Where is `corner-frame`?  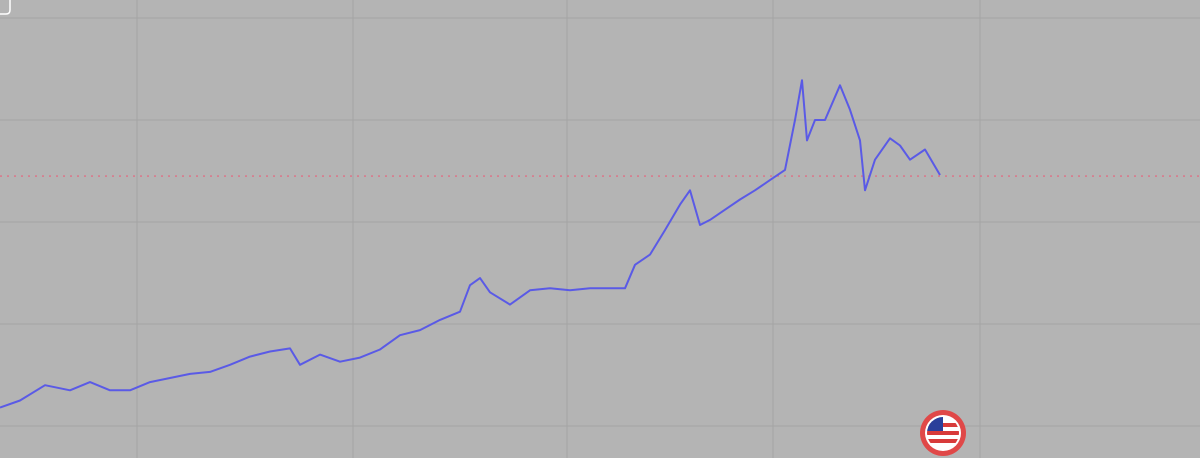
corner-frame is located at coordinates (5, 7).